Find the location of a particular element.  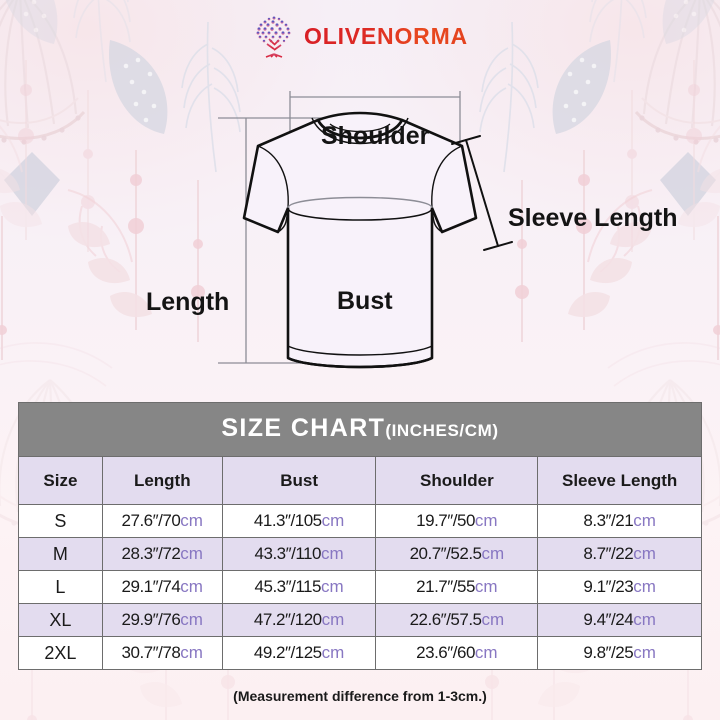

table-title-unit: (INCHES/CM) is located at coordinates (442, 430).